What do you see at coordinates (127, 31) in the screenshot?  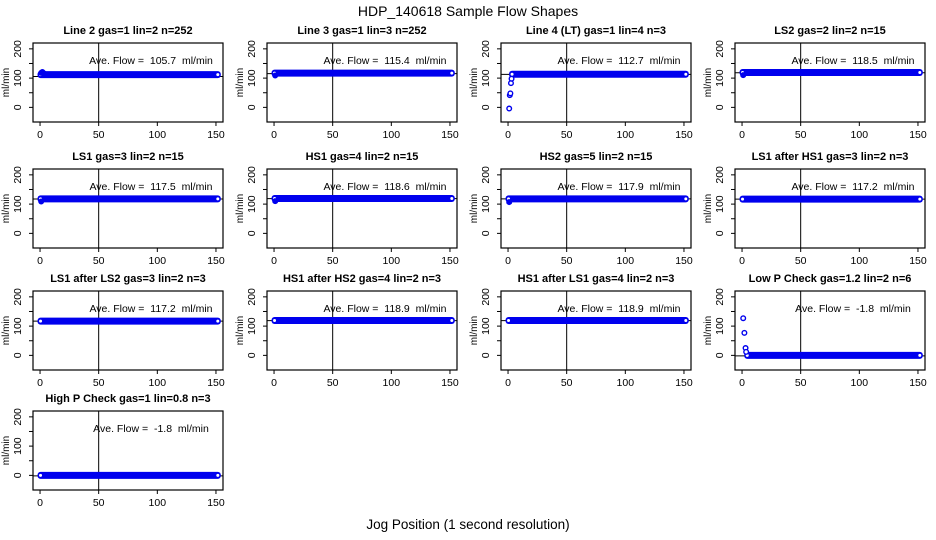 I see `subplot-title: Line 2 gas=1 lin=2 n=252` at bounding box center [127, 31].